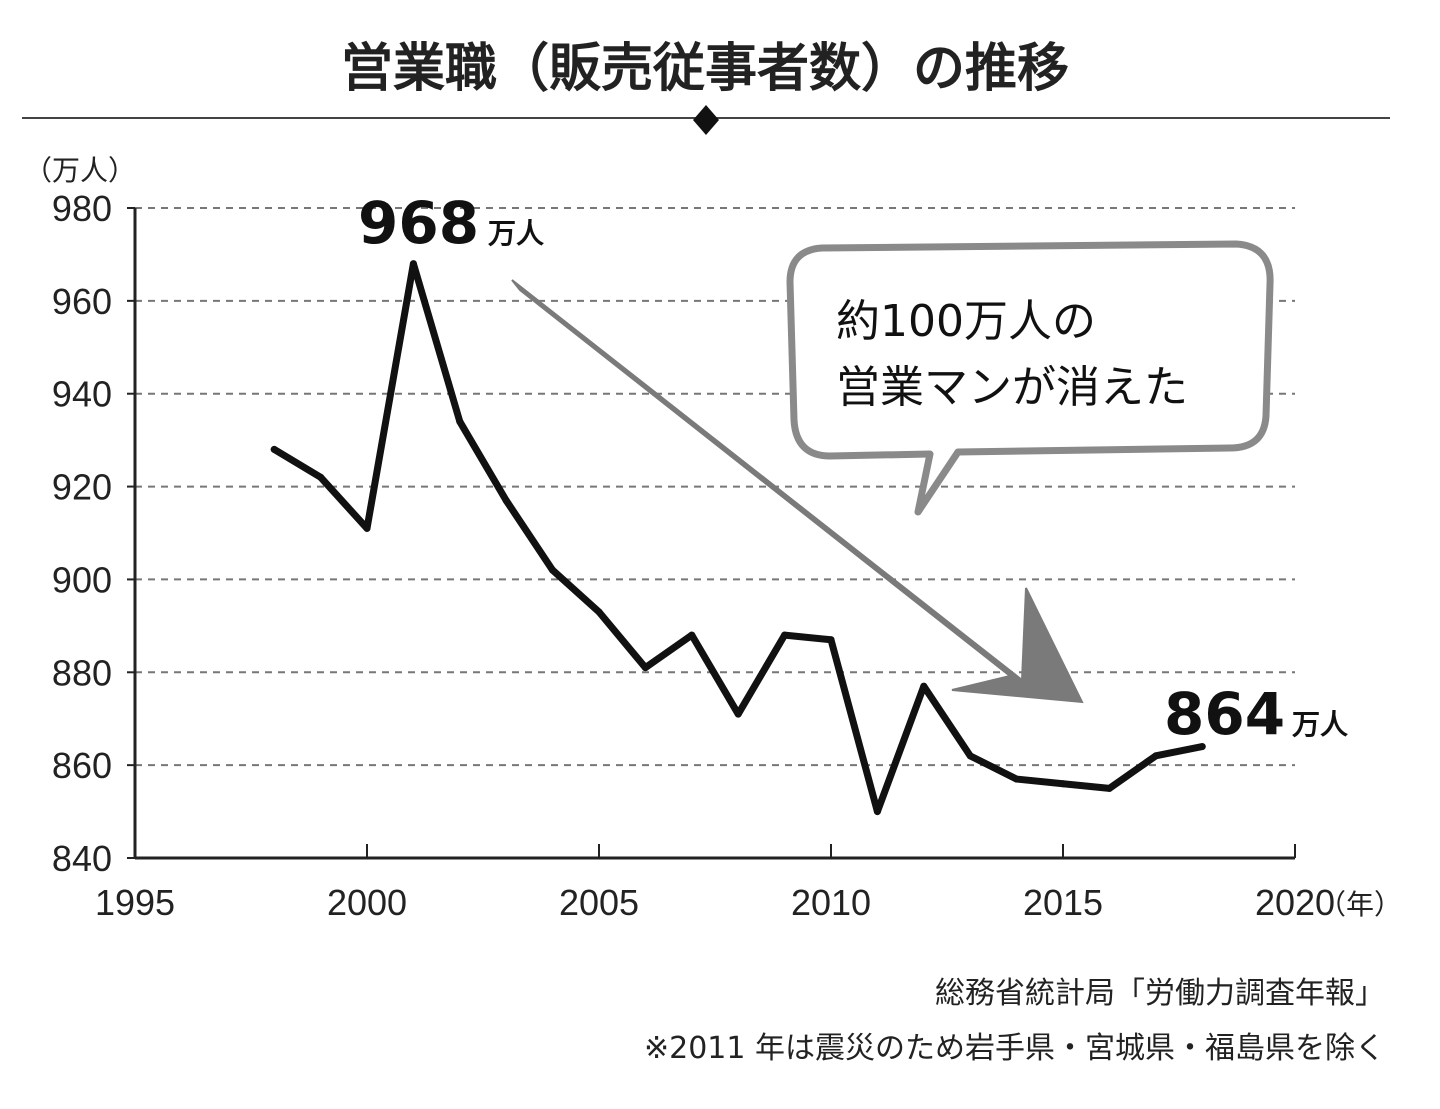  What do you see at coordinates (1224, 714) in the screenshot?
I see `annotation-latest-number: 864` at bounding box center [1224, 714].